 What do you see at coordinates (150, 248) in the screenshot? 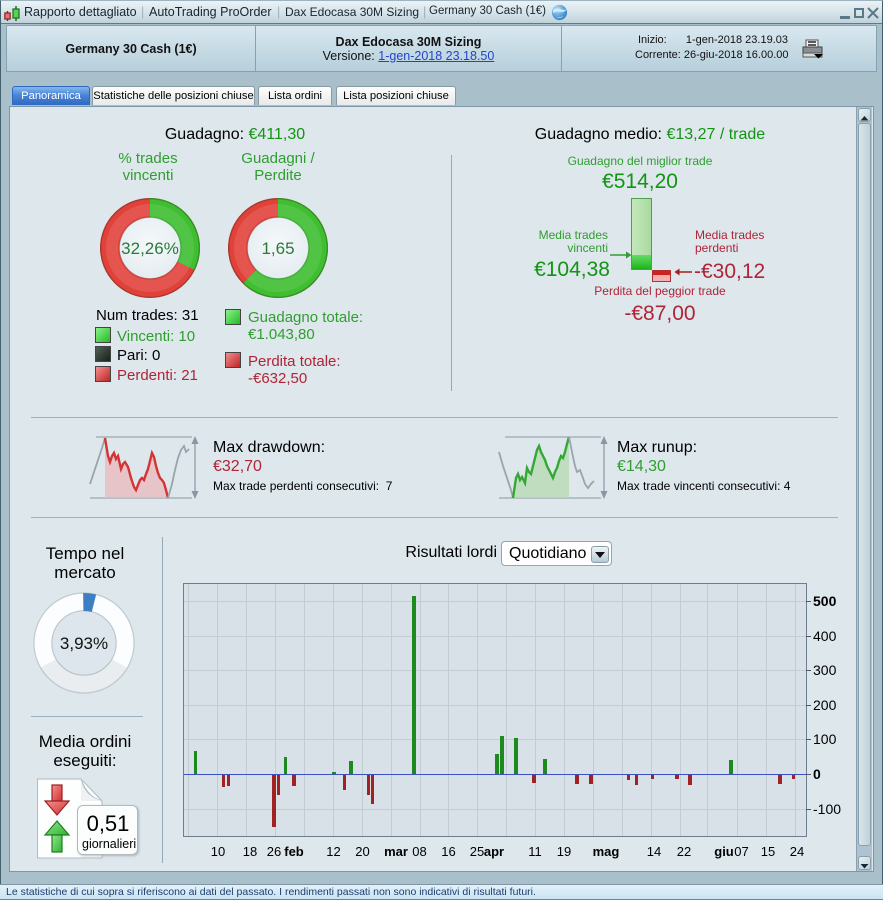
I see `svg-text: 32,26%` at bounding box center [150, 248].